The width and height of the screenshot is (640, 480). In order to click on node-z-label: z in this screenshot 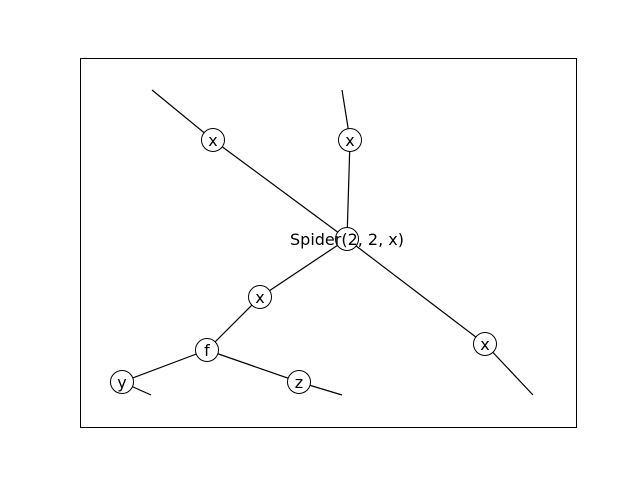, I will do `click(299, 382)`.